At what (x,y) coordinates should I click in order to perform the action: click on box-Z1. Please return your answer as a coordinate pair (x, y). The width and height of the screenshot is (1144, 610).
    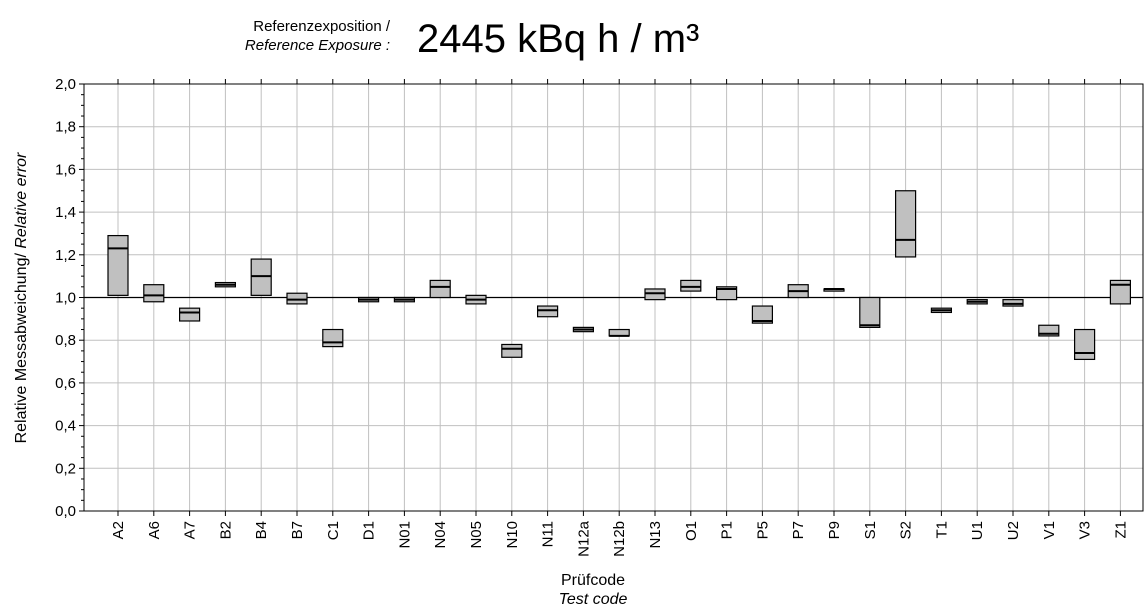
    Looking at the image, I should click on (1120, 292).